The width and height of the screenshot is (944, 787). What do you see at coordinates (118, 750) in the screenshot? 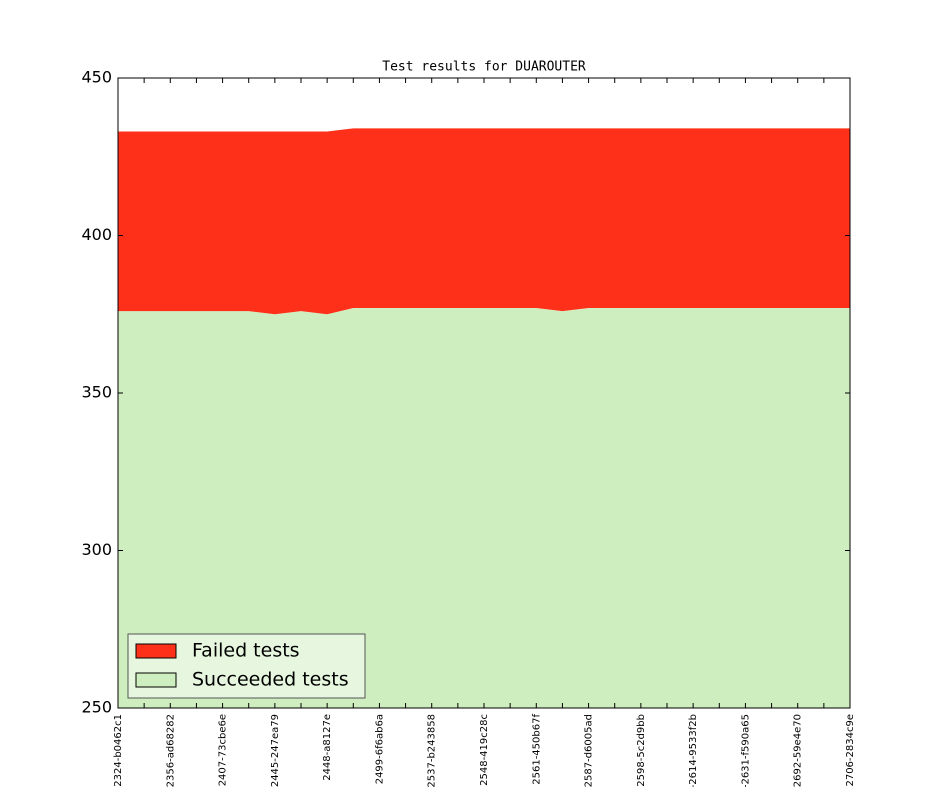
I see `x-tick-label: 2324-b0462c1` at bounding box center [118, 750].